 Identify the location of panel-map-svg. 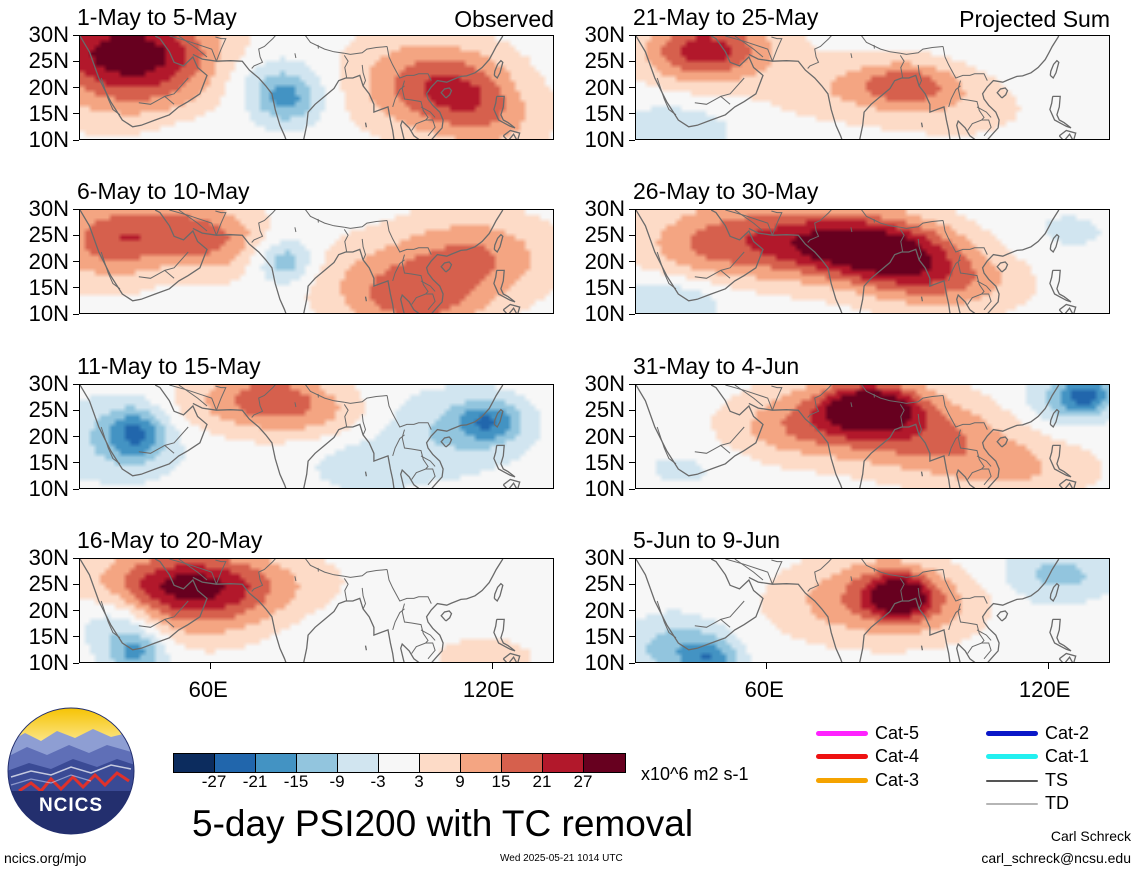
(872, 610).